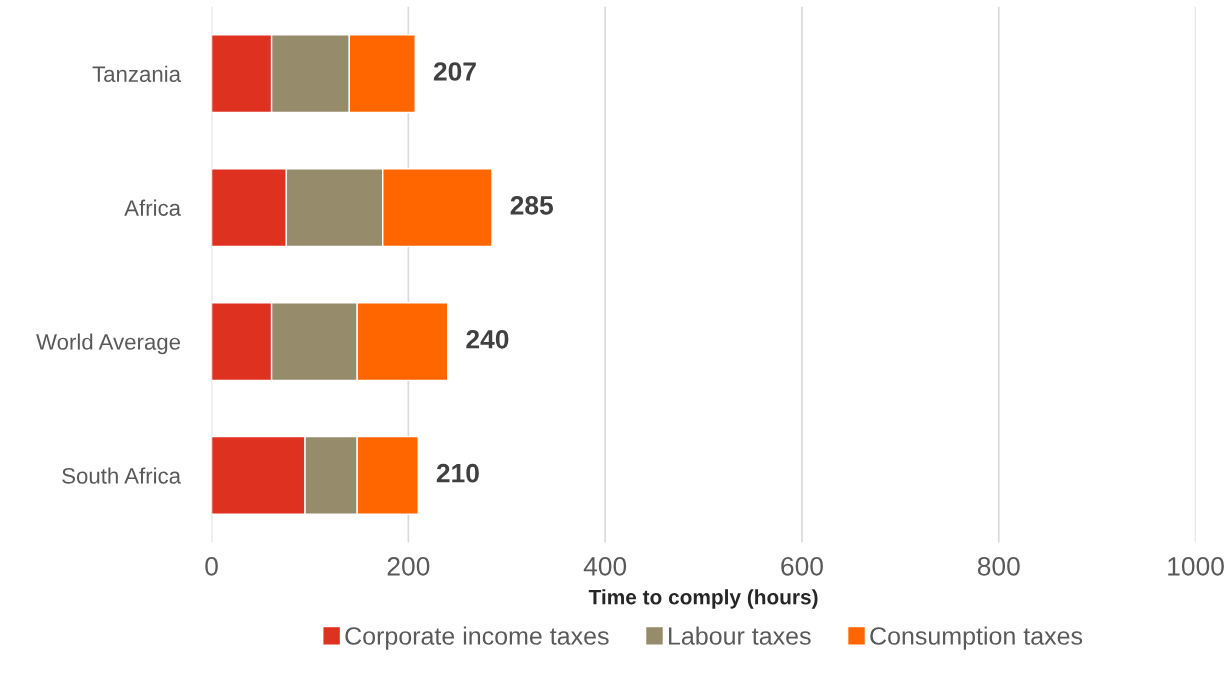 The width and height of the screenshot is (1230, 678). What do you see at coordinates (487, 339) in the screenshot?
I see `total-label: 240` at bounding box center [487, 339].